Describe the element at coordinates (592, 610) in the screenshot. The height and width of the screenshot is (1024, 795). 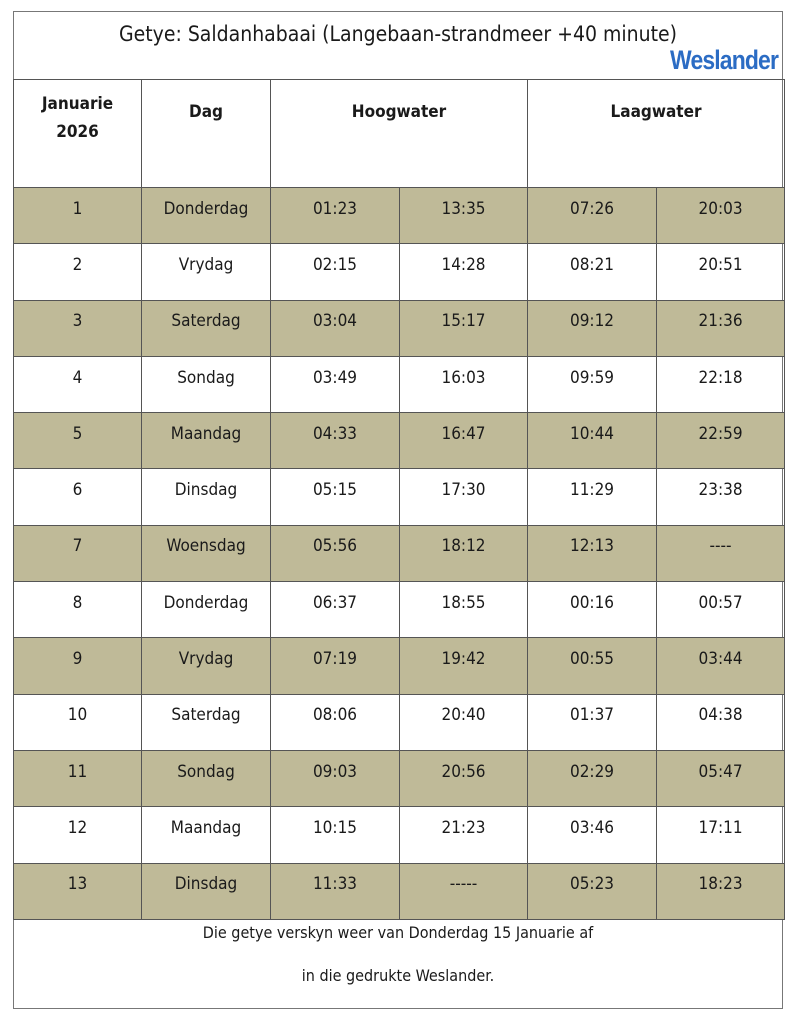
I see `cell-low1: 00:16` at that location.